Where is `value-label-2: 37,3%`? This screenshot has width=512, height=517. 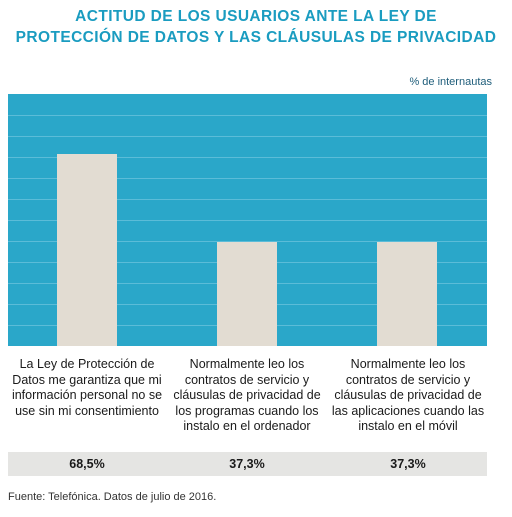 value-label-2: 37,3% is located at coordinates (247, 464).